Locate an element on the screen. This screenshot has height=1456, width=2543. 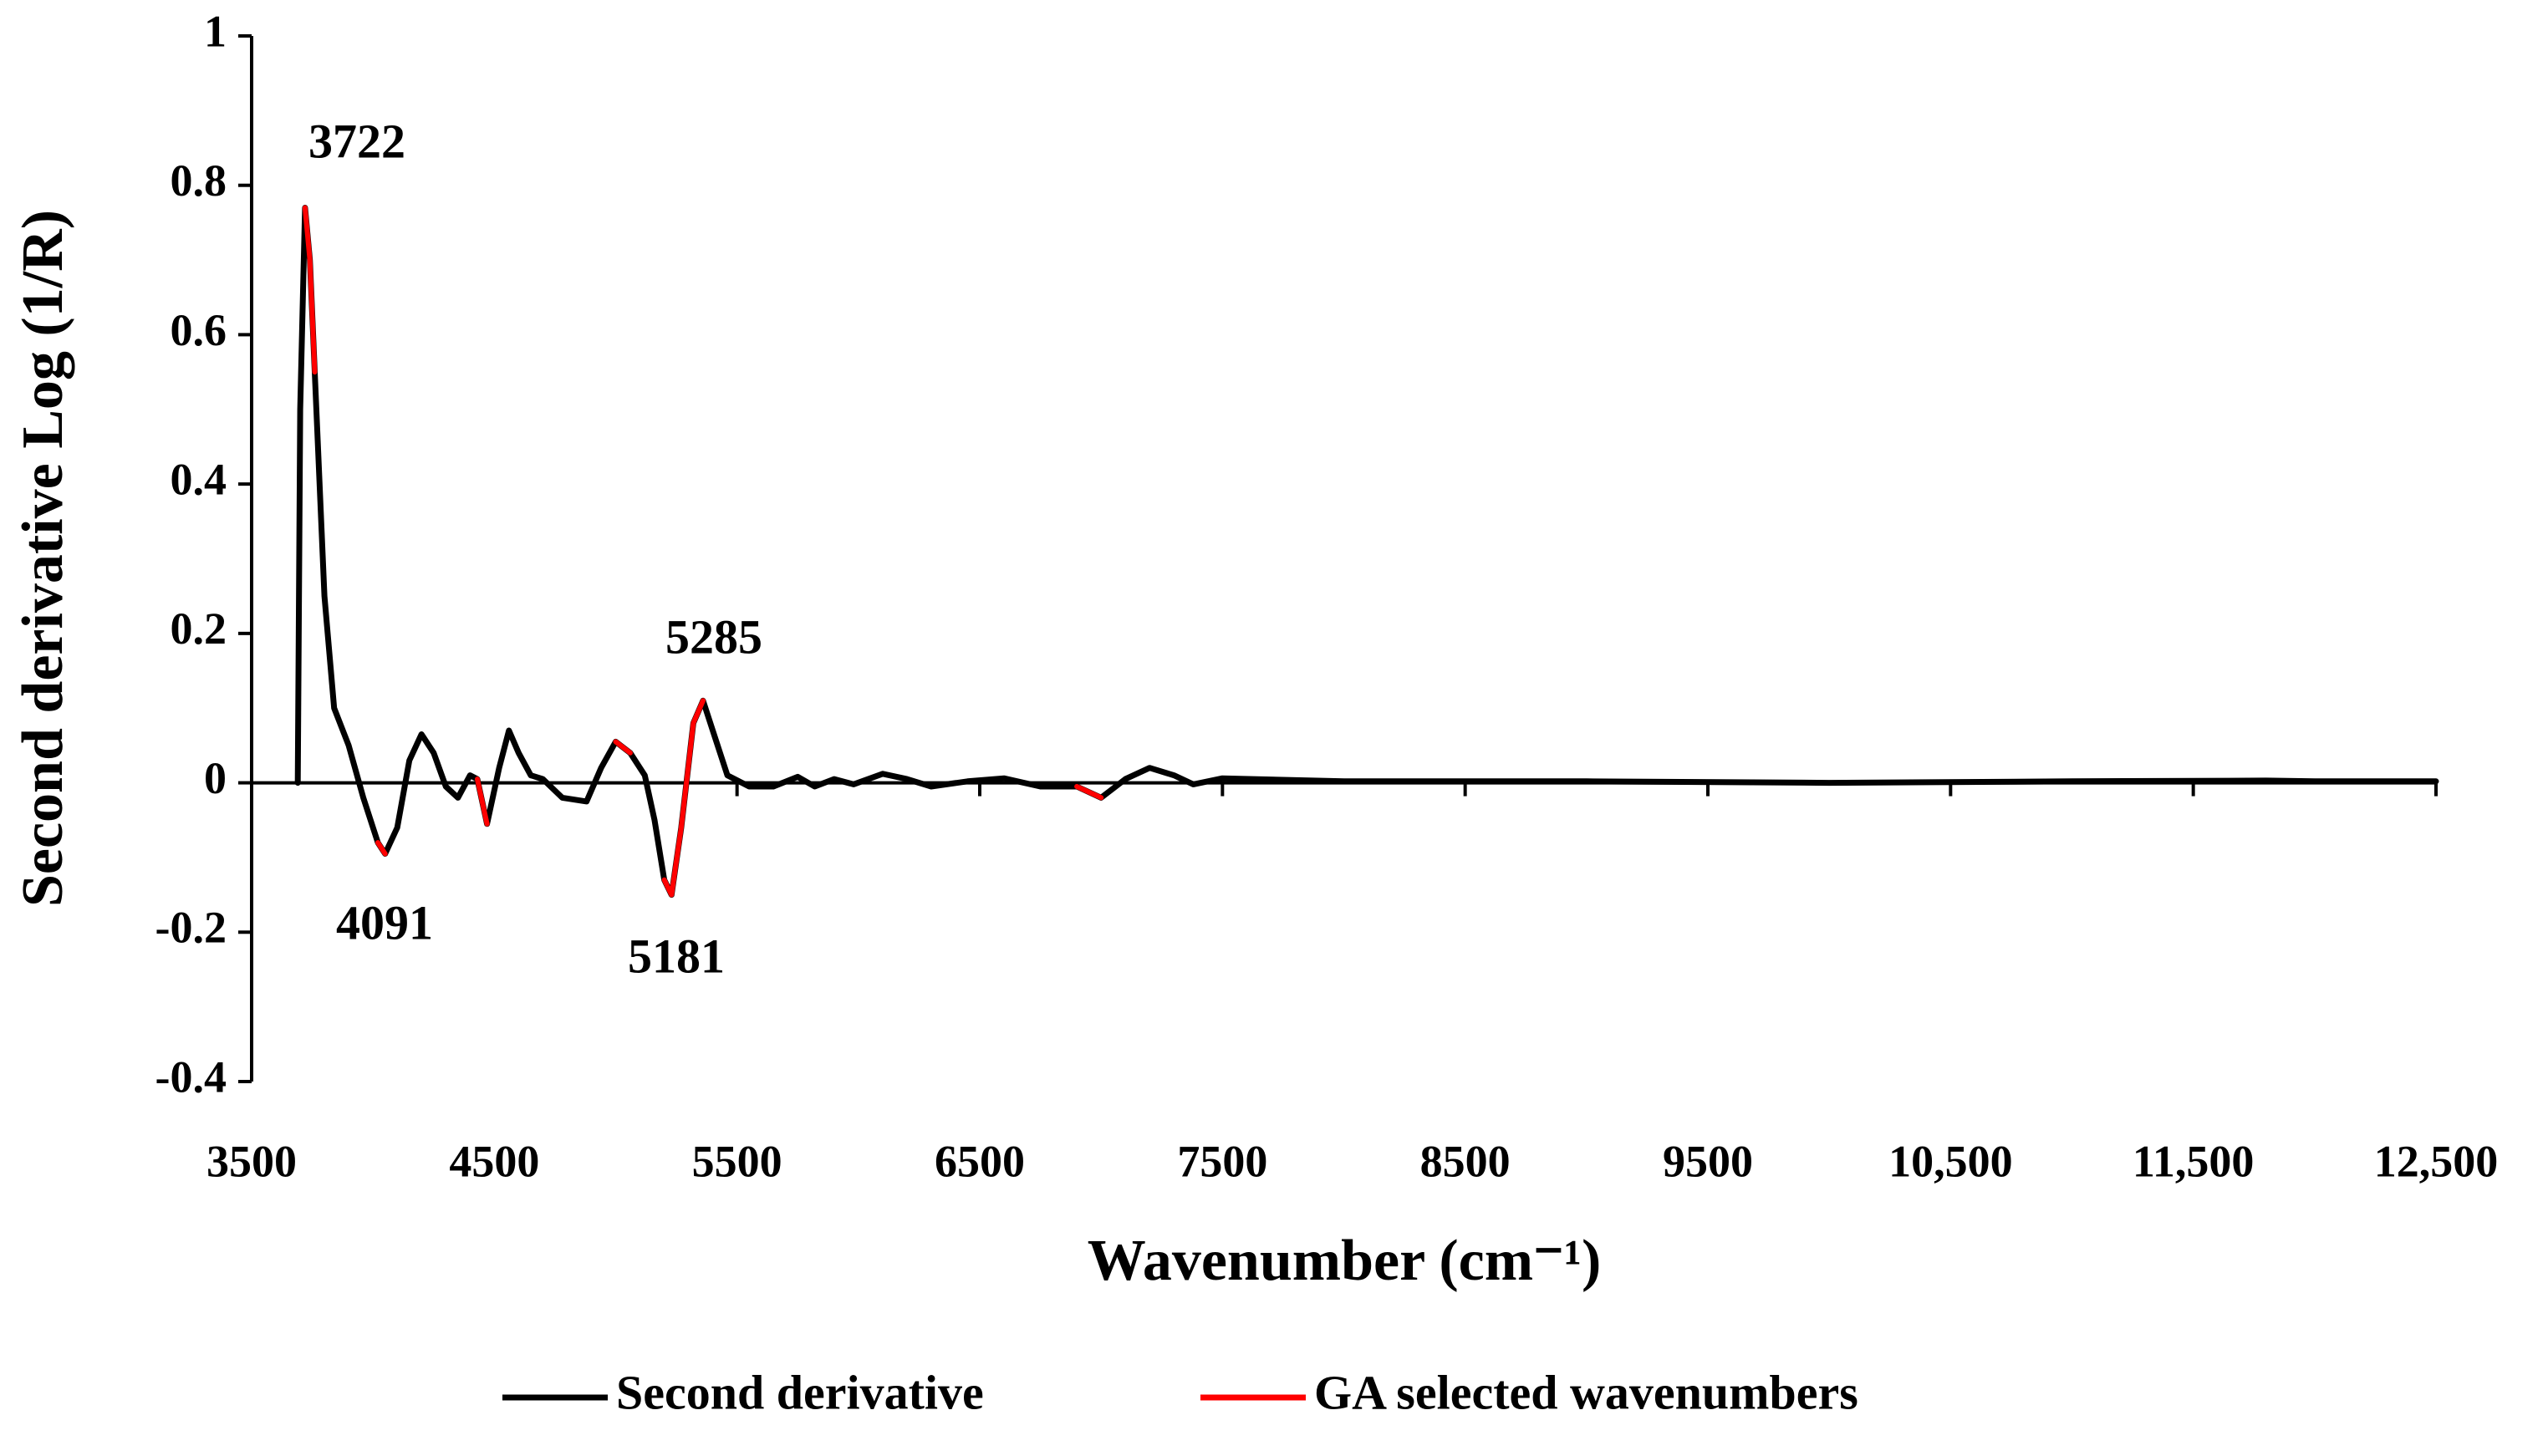
y-tick-label: 0 is located at coordinates (215, 778).